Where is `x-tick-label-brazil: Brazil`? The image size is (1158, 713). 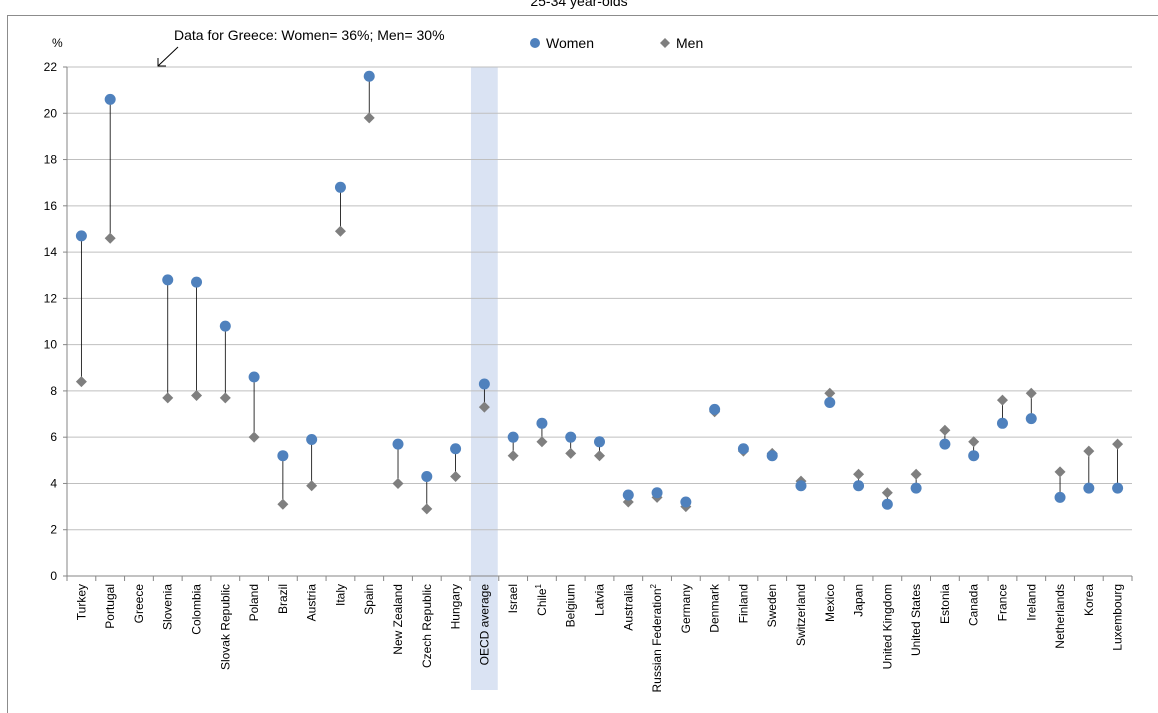 x-tick-label-brazil: Brazil is located at coordinates (283, 599).